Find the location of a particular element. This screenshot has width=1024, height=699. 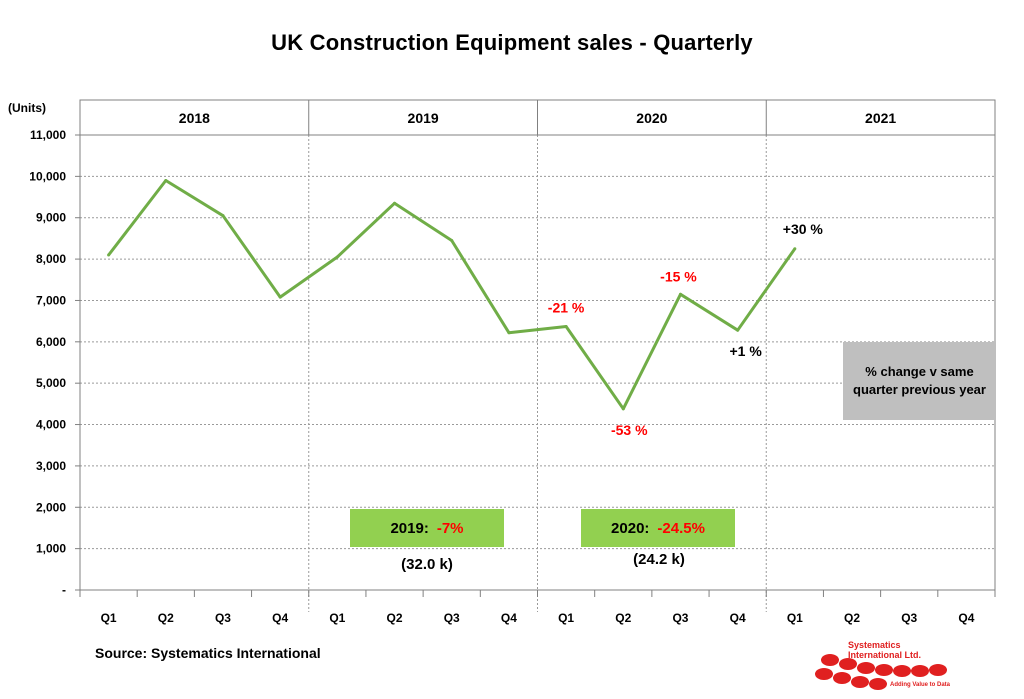

pct-change-label: -15 % is located at coordinates (678, 276).